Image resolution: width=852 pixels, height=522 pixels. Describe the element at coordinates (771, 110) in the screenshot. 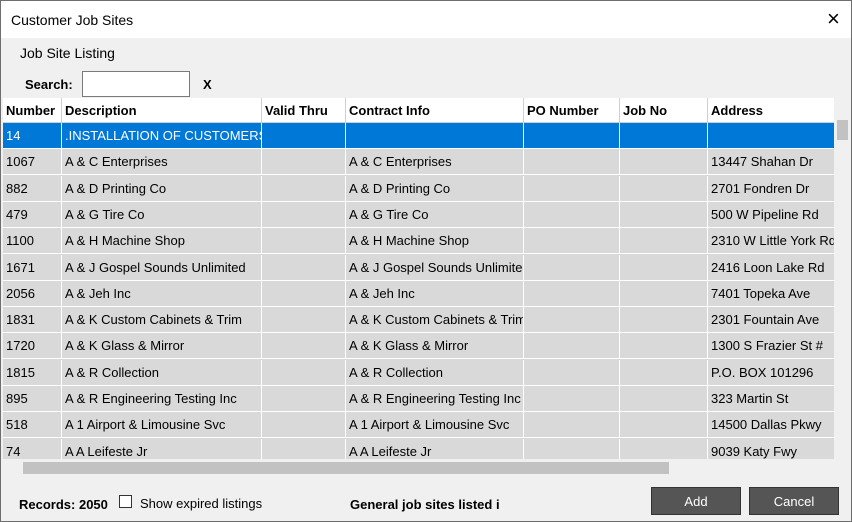

I see `column-header: Address` at that location.